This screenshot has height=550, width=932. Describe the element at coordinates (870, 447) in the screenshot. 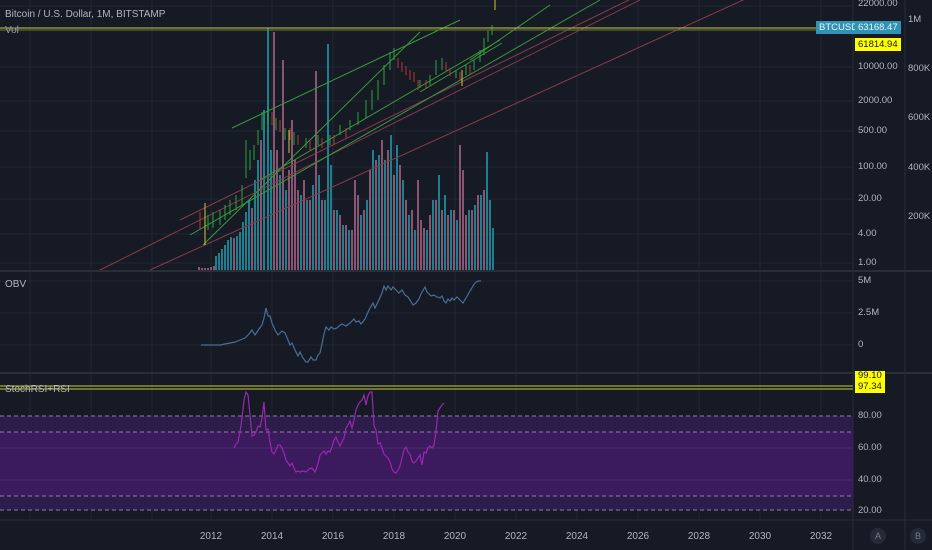

I see `rsi-tick: 60.00` at that location.